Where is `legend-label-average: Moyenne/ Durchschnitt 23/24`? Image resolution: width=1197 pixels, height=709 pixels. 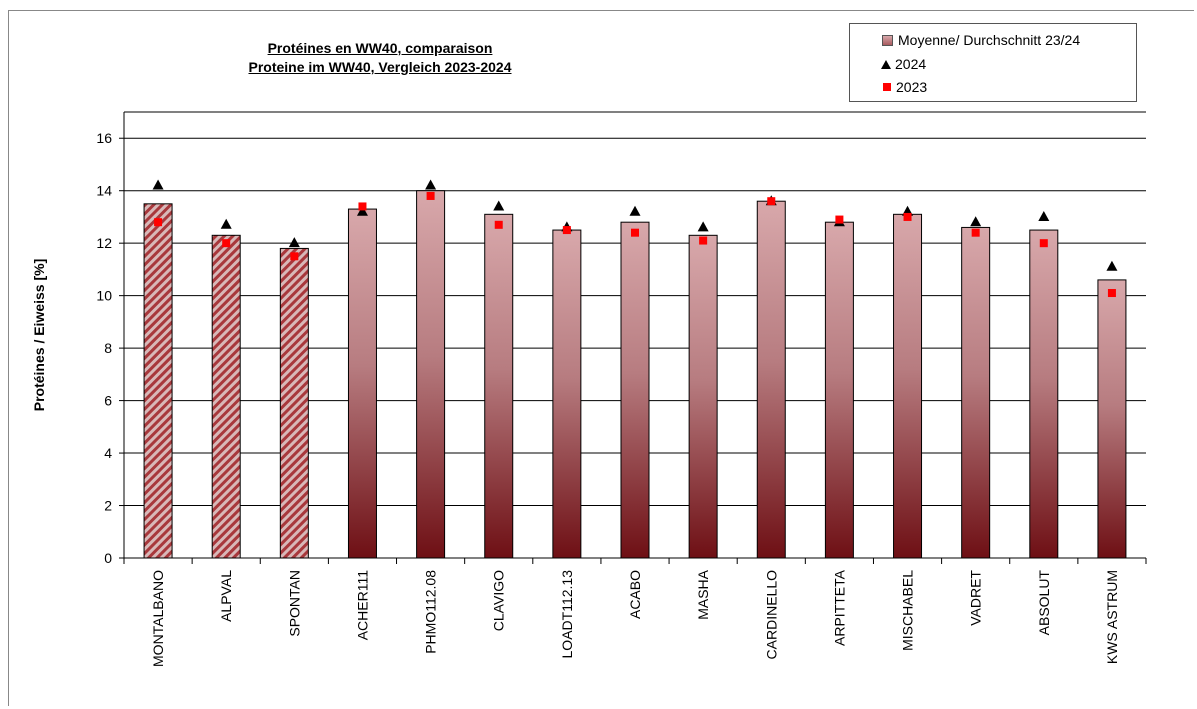
legend-label-average: Moyenne/ Durchschnitt 23/24 is located at coordinates (989, 40).